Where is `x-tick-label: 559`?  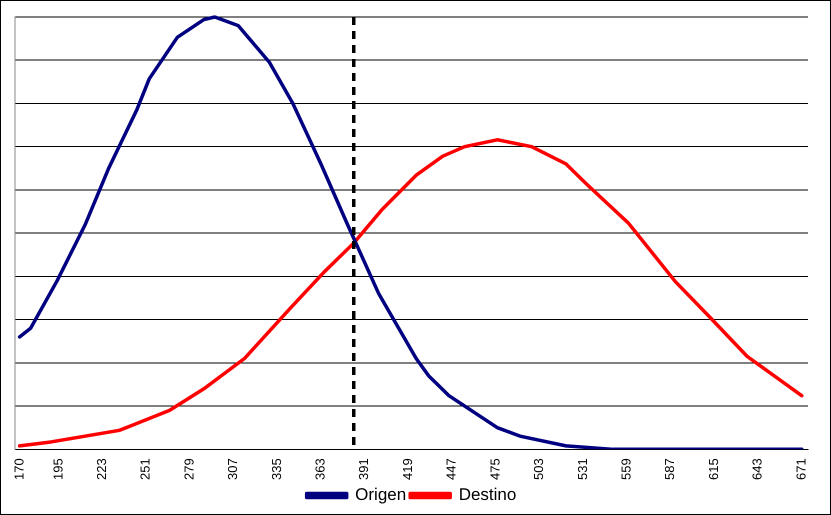 x-tick-label: 559 is located at coordinates (626, 469).